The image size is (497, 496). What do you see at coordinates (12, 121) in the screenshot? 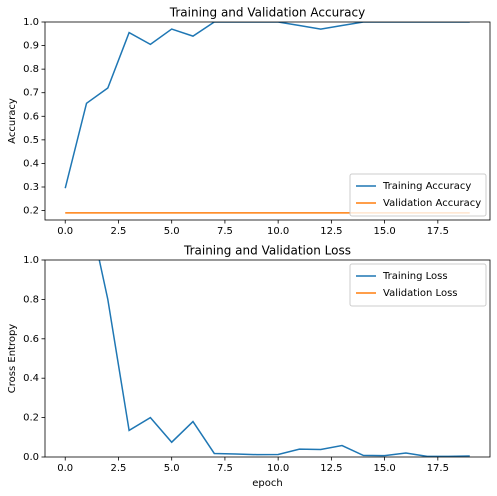
I see `y-axis-label: Accuracy` at bounding box center [12, 121].